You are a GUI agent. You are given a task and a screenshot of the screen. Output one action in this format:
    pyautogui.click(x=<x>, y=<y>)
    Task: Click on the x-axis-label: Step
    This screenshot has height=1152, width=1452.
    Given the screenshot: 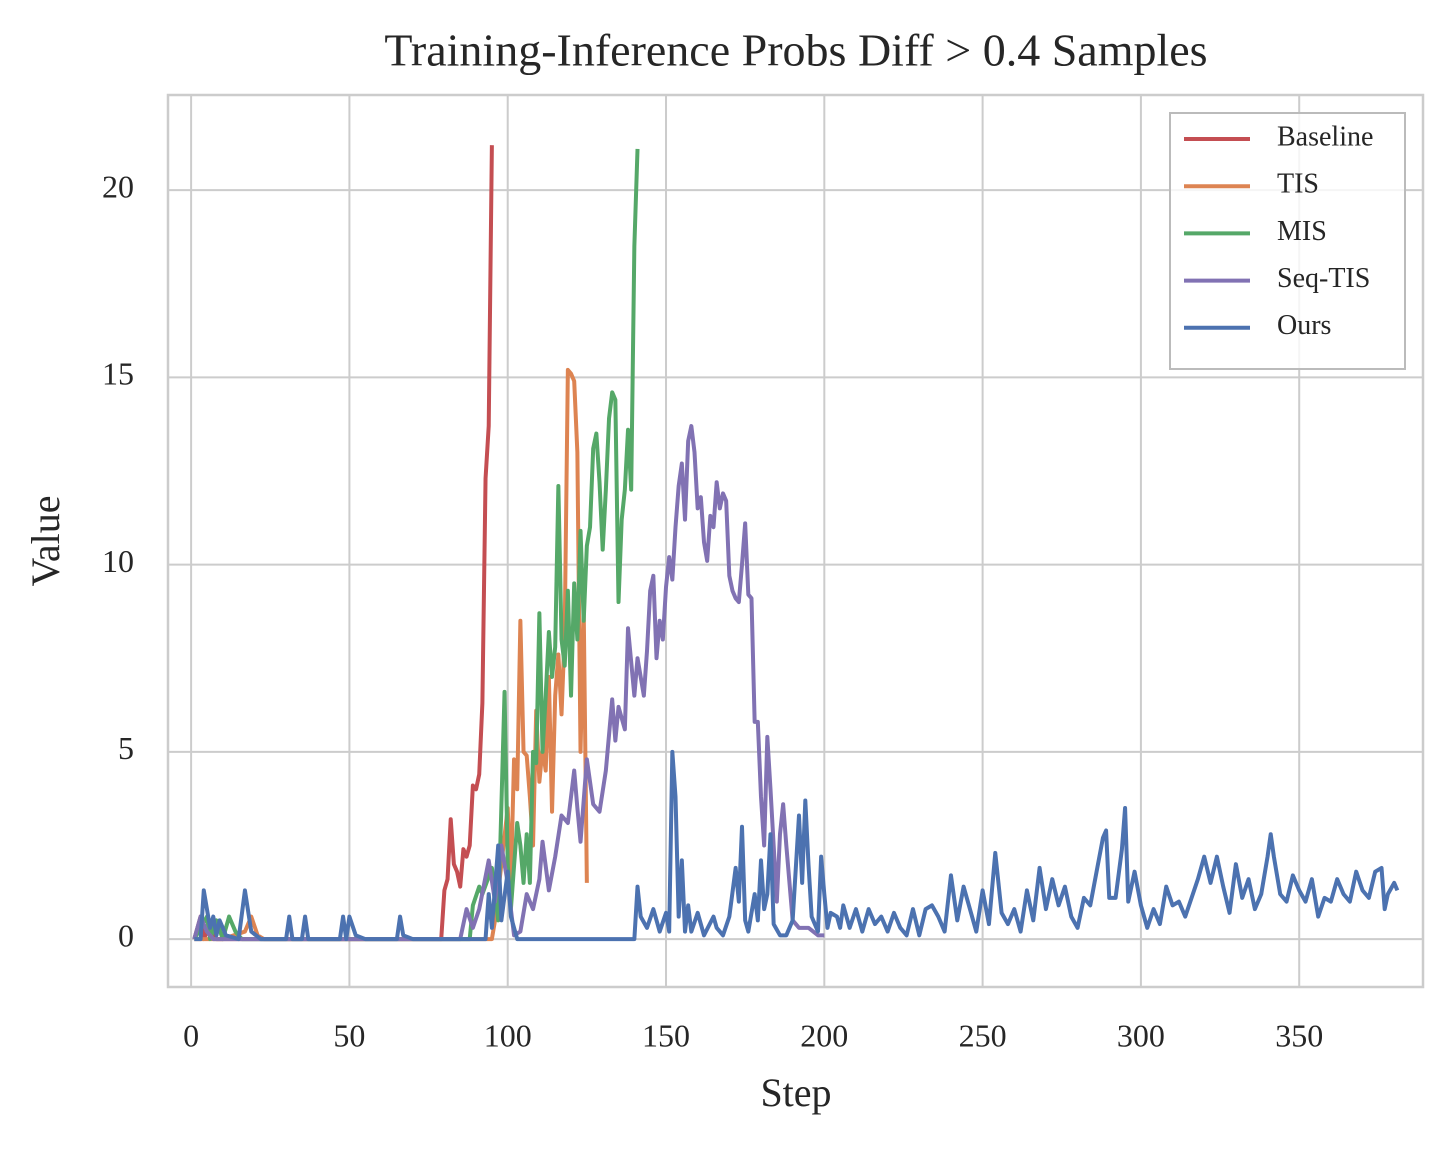 What is the action you would take?
    pyautogui.click(x=795, y=1092)
    